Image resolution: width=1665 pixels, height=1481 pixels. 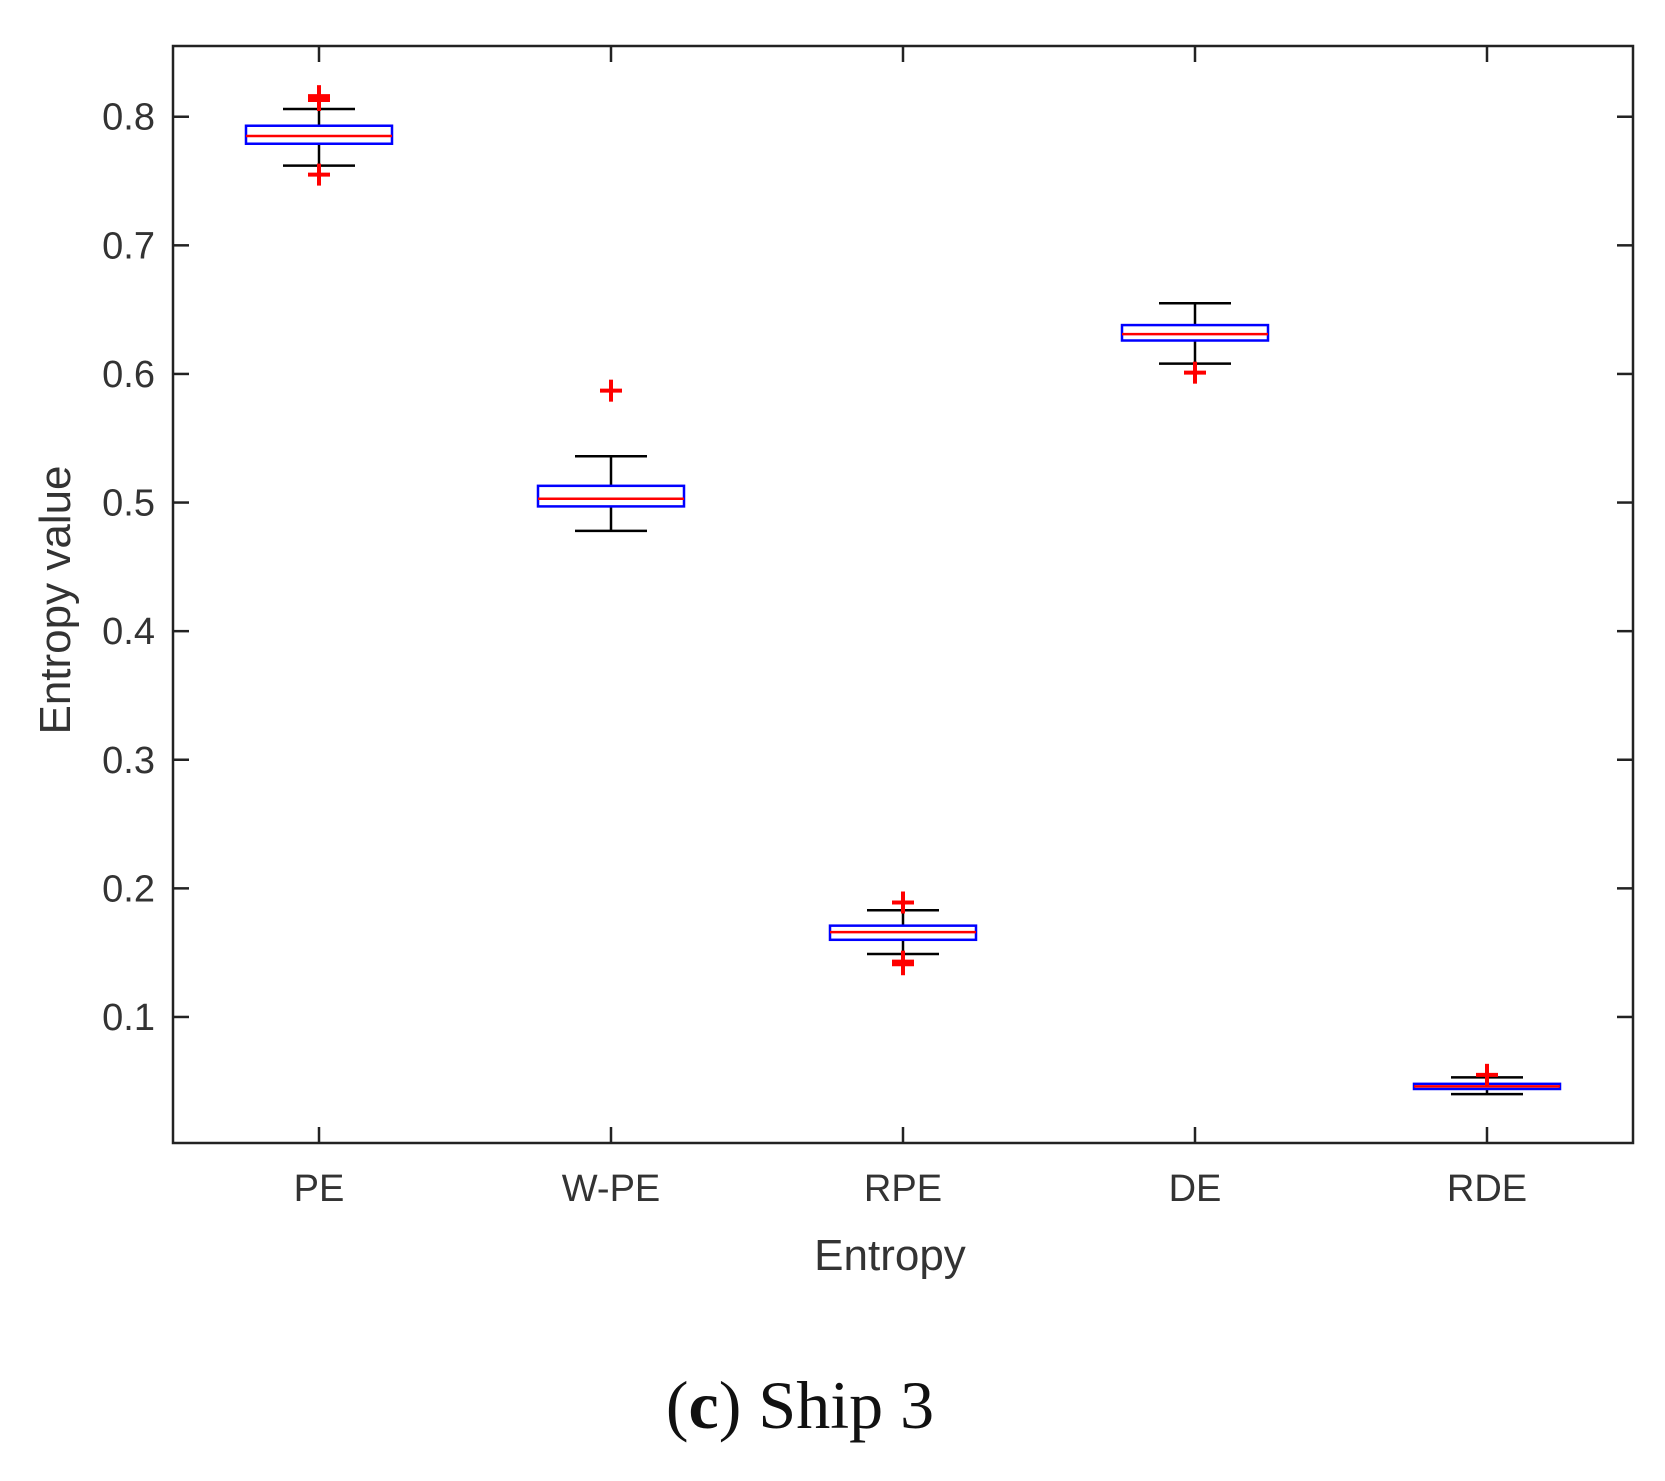 I want to click on figure-caption: (c) Ship 3, so click(x=800, y=1405).